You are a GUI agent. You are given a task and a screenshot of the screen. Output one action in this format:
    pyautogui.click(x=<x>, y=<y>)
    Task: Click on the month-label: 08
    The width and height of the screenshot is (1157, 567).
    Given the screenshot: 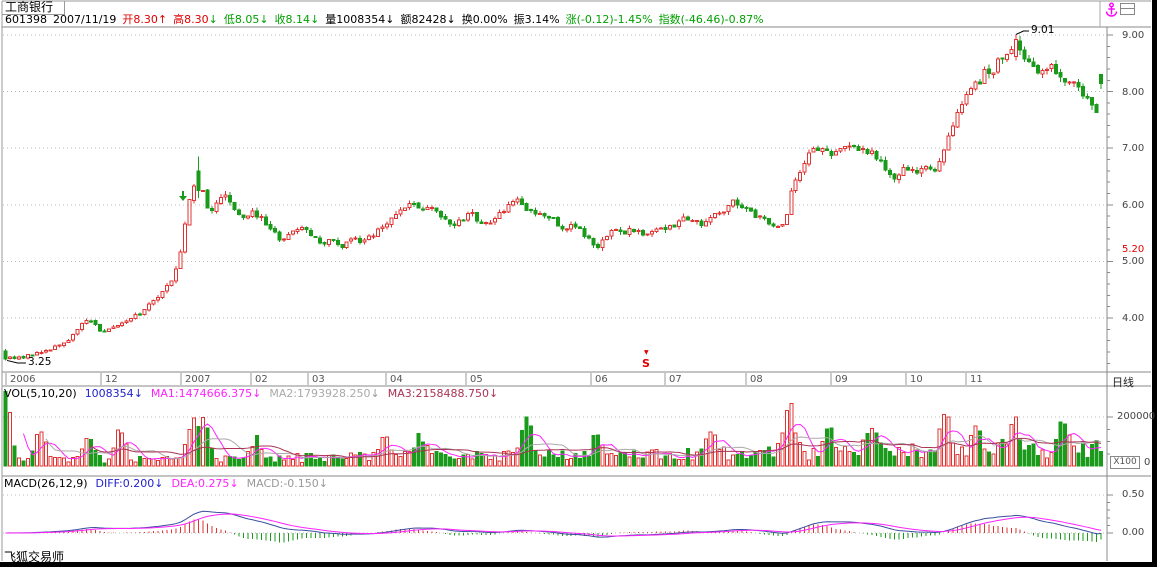 What is the action you would take?
    pyautogui.click(x=756, y=379)
    